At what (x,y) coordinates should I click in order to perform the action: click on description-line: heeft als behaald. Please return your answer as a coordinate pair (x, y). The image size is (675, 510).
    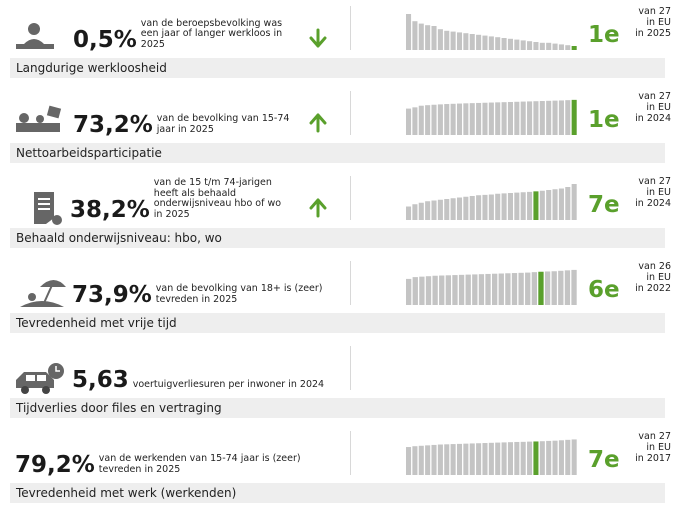
    Looking at the image, I should click on (195, 193).